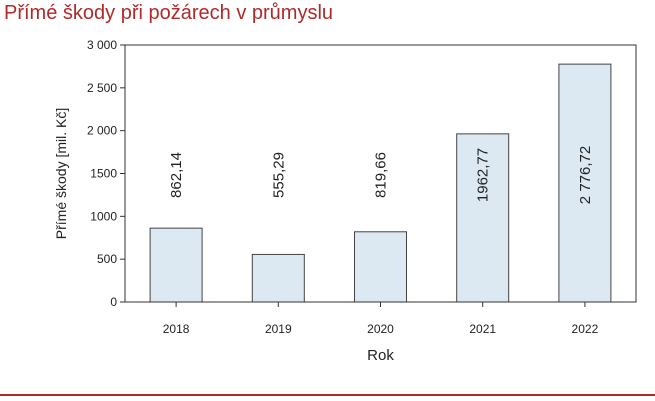 Image resolution: width=655 pixels, height=401 pixels. What do you see at coordinates (113, 302) in the screenshot?
I see `y-tick-label: 0` at bounding box center [113, 302].